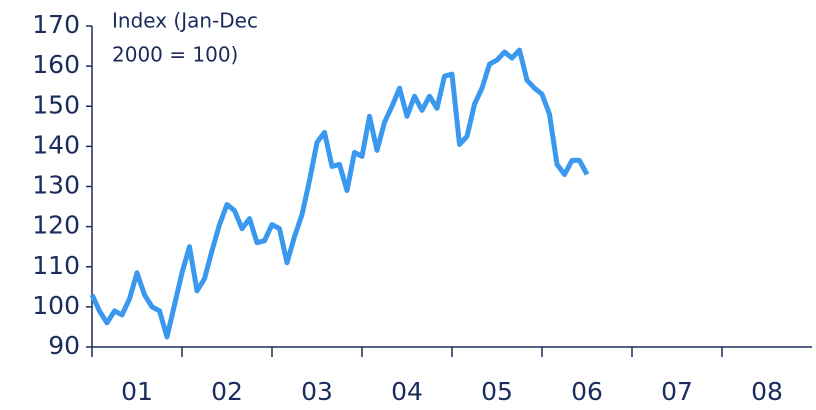 This screenshot has height=410, width=816. Describe the element at coordinates (56, 24) in the screenshot. I see `y-tick-label: 170` at that location.